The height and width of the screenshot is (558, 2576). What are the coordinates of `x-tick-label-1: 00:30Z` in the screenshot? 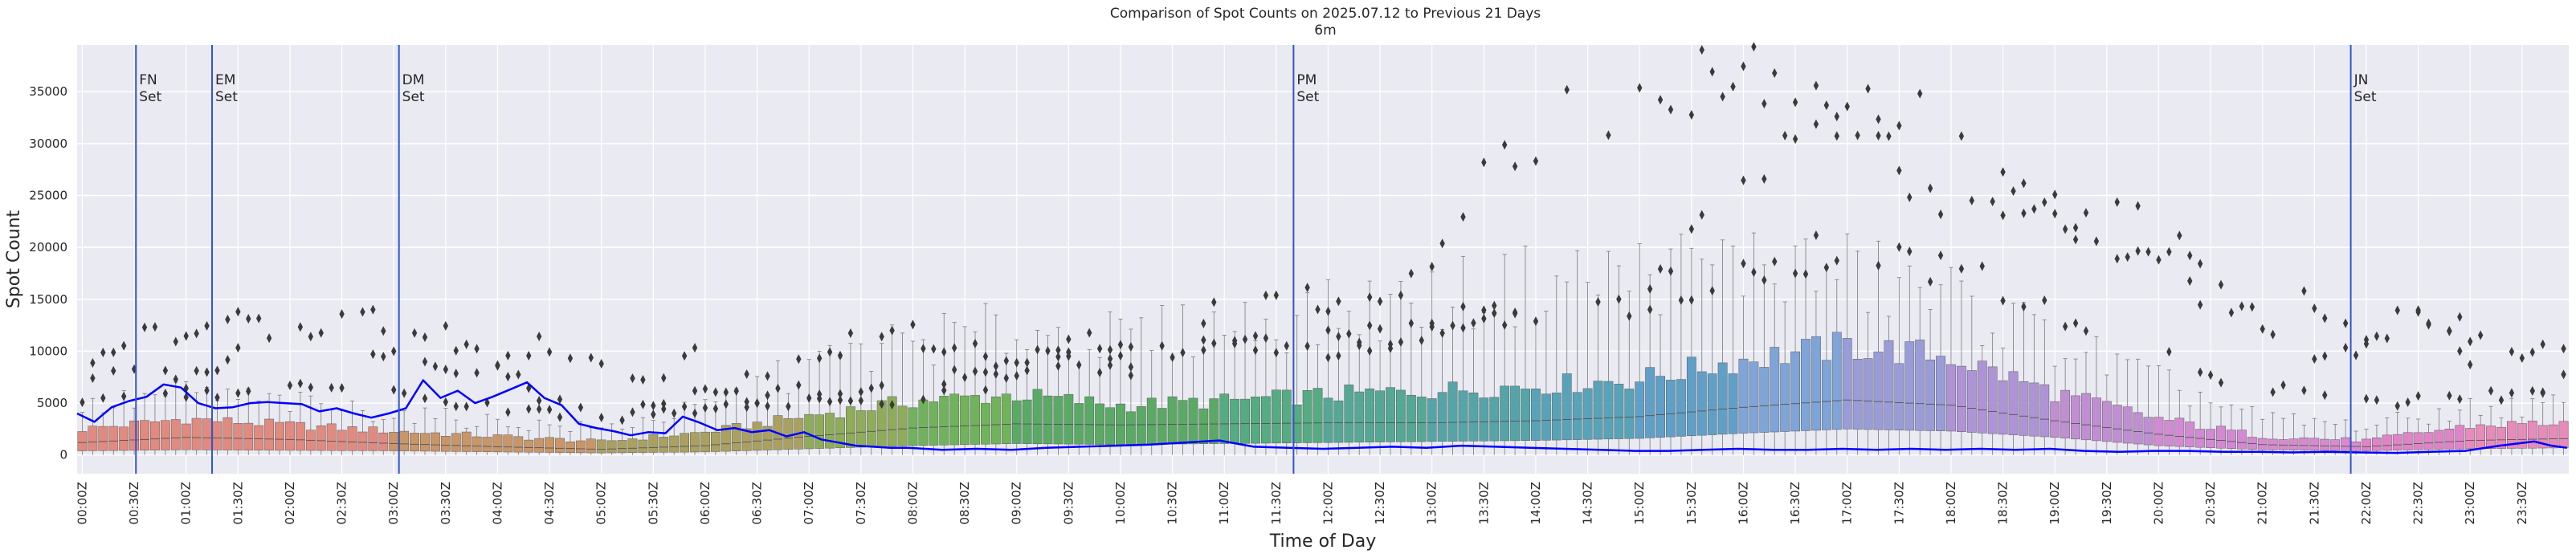 It's located at (134, 503).